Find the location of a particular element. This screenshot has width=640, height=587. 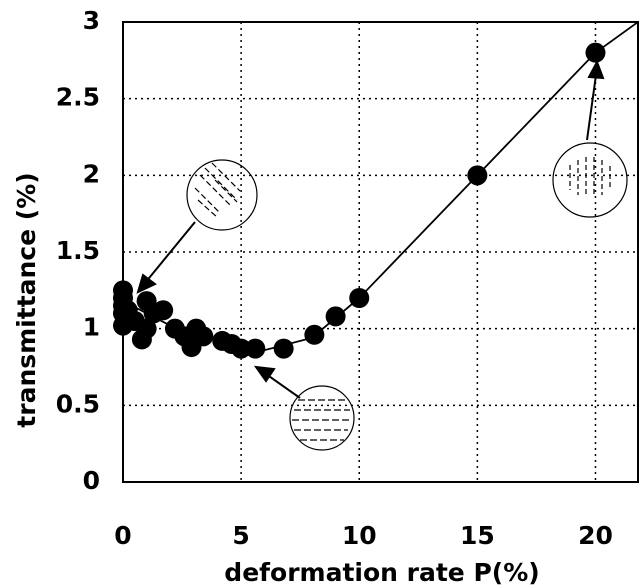

x-tick-label: 0 is located at coordinates (122, 535).